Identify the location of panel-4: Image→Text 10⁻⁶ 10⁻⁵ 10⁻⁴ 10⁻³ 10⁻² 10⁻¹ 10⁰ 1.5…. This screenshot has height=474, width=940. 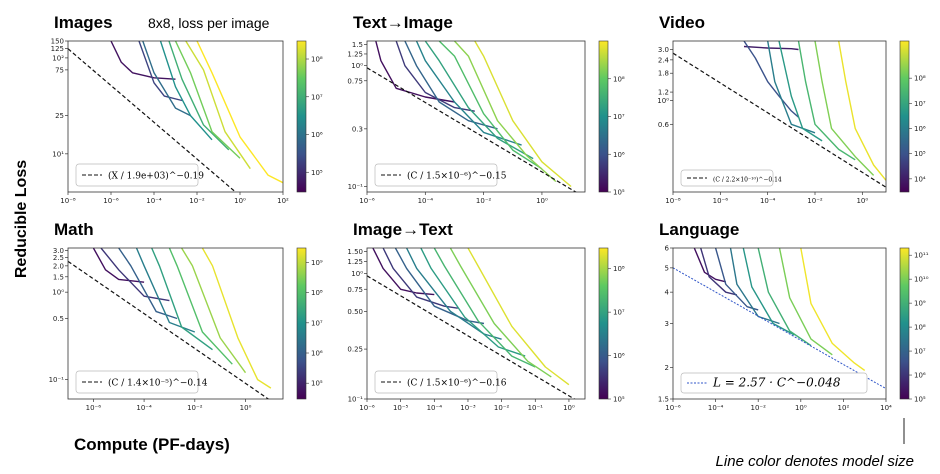
(486, 316).